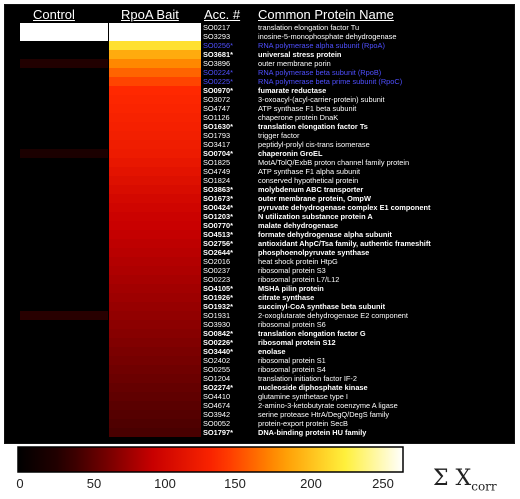 This screenshot has height=499, width=520. I want to click on protein-name-label: translation elongation factor G, so click(312, 333).